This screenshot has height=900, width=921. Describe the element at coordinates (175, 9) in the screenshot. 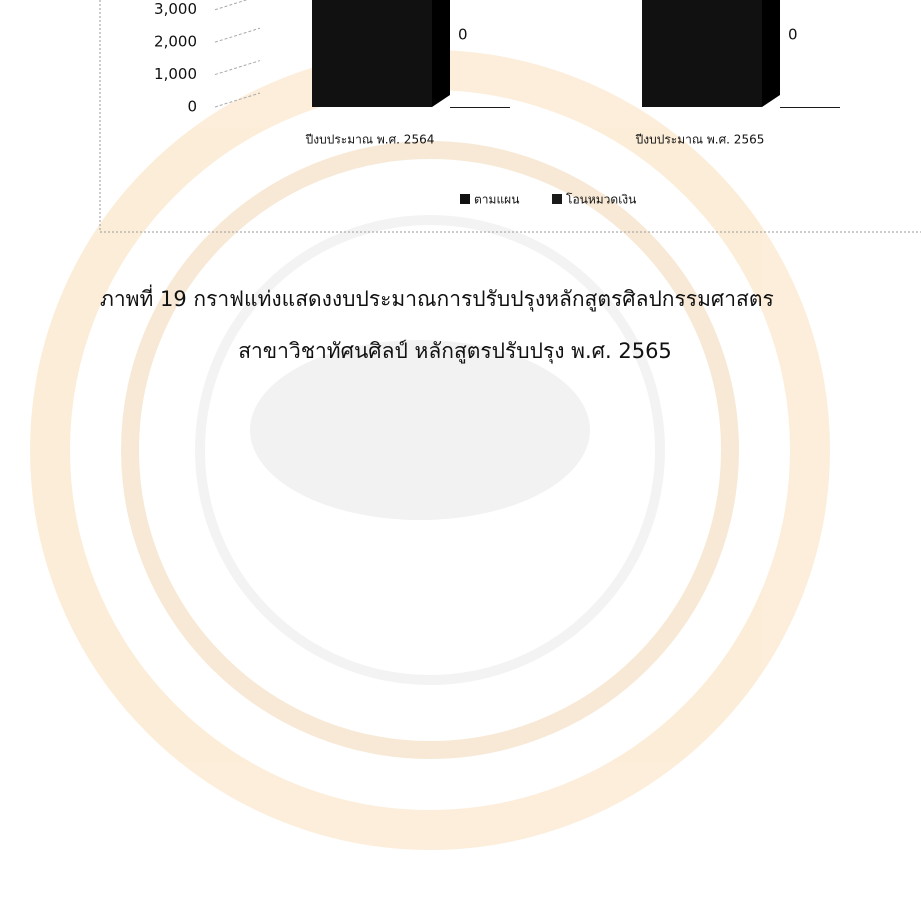

I see `y-tick-label: 3,000` at that location.